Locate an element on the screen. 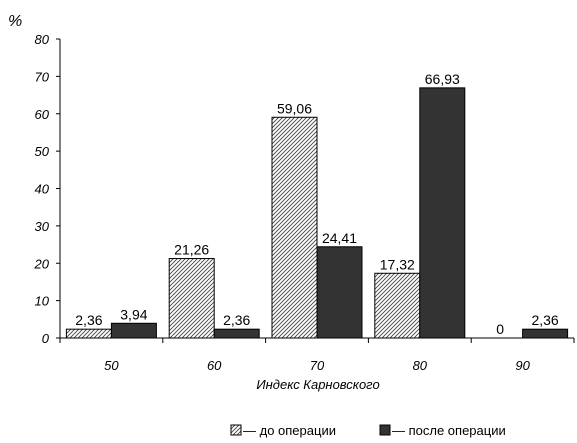  x-axis-title: Индекс Карновского is located at coordinates (317, 384).